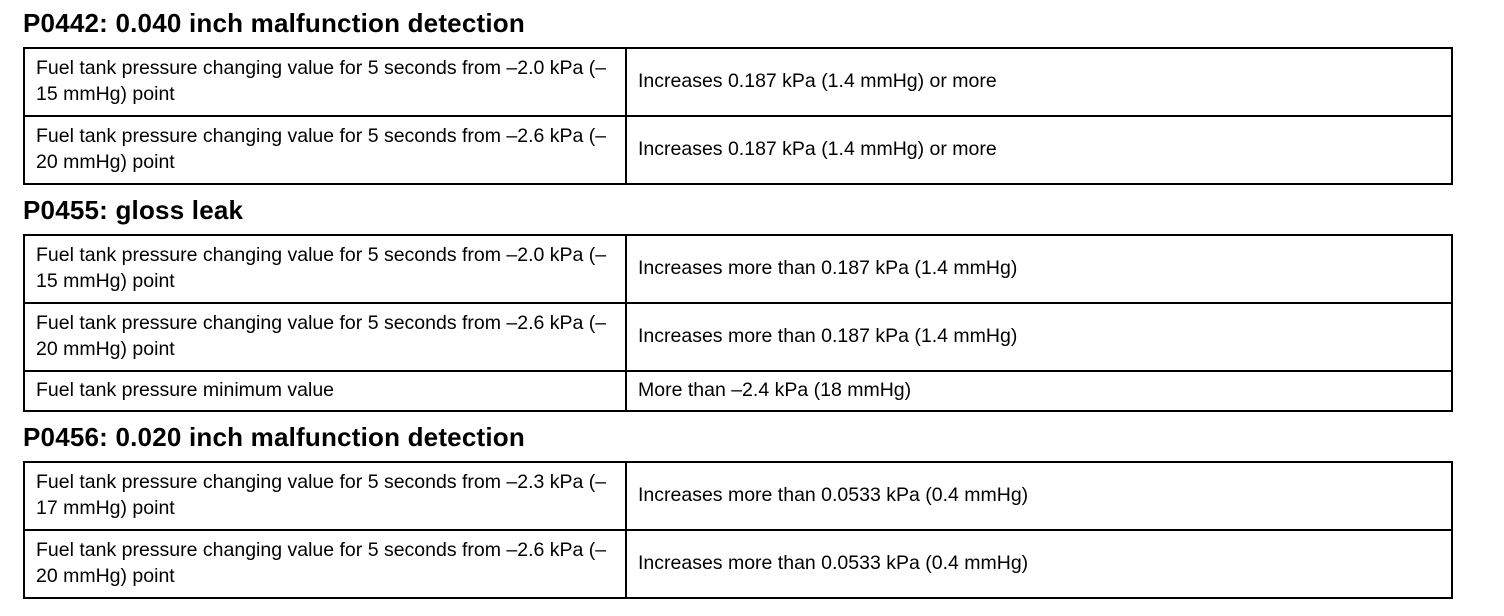  I want to click on section-heading-p0456: P0456: 0.020 inch malfunction detection, so click(274, 436).